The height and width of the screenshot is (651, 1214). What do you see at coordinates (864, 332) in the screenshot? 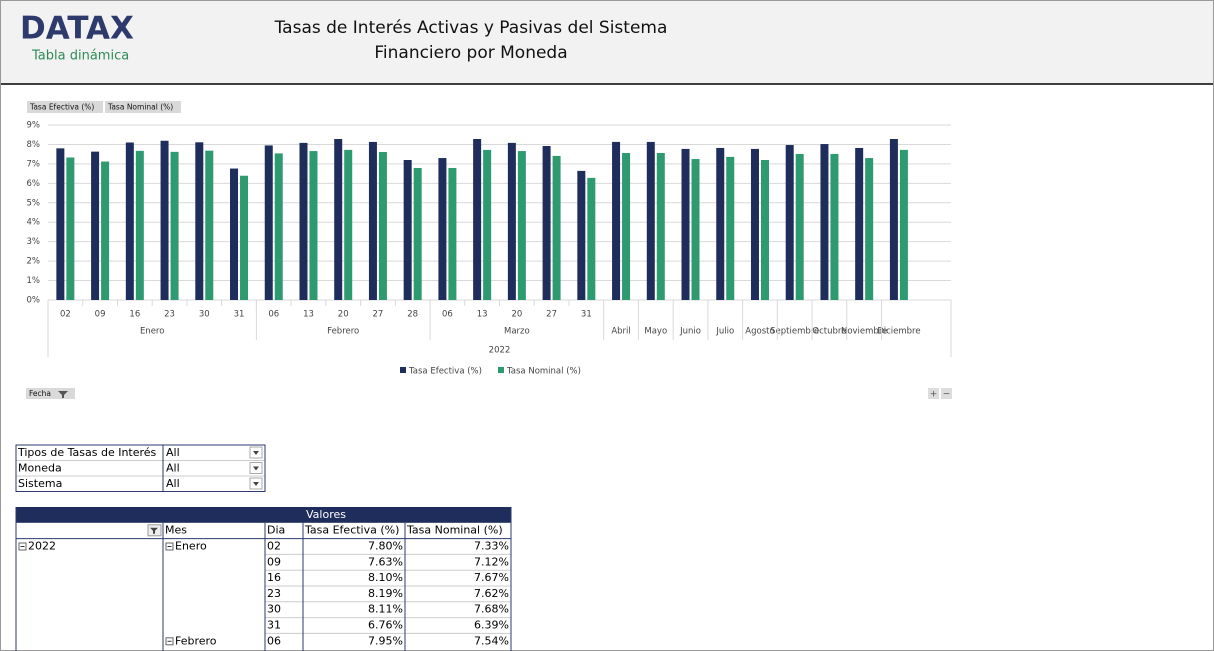
I see `x-group-label: Noviembre` at bounding box center [864, 332].